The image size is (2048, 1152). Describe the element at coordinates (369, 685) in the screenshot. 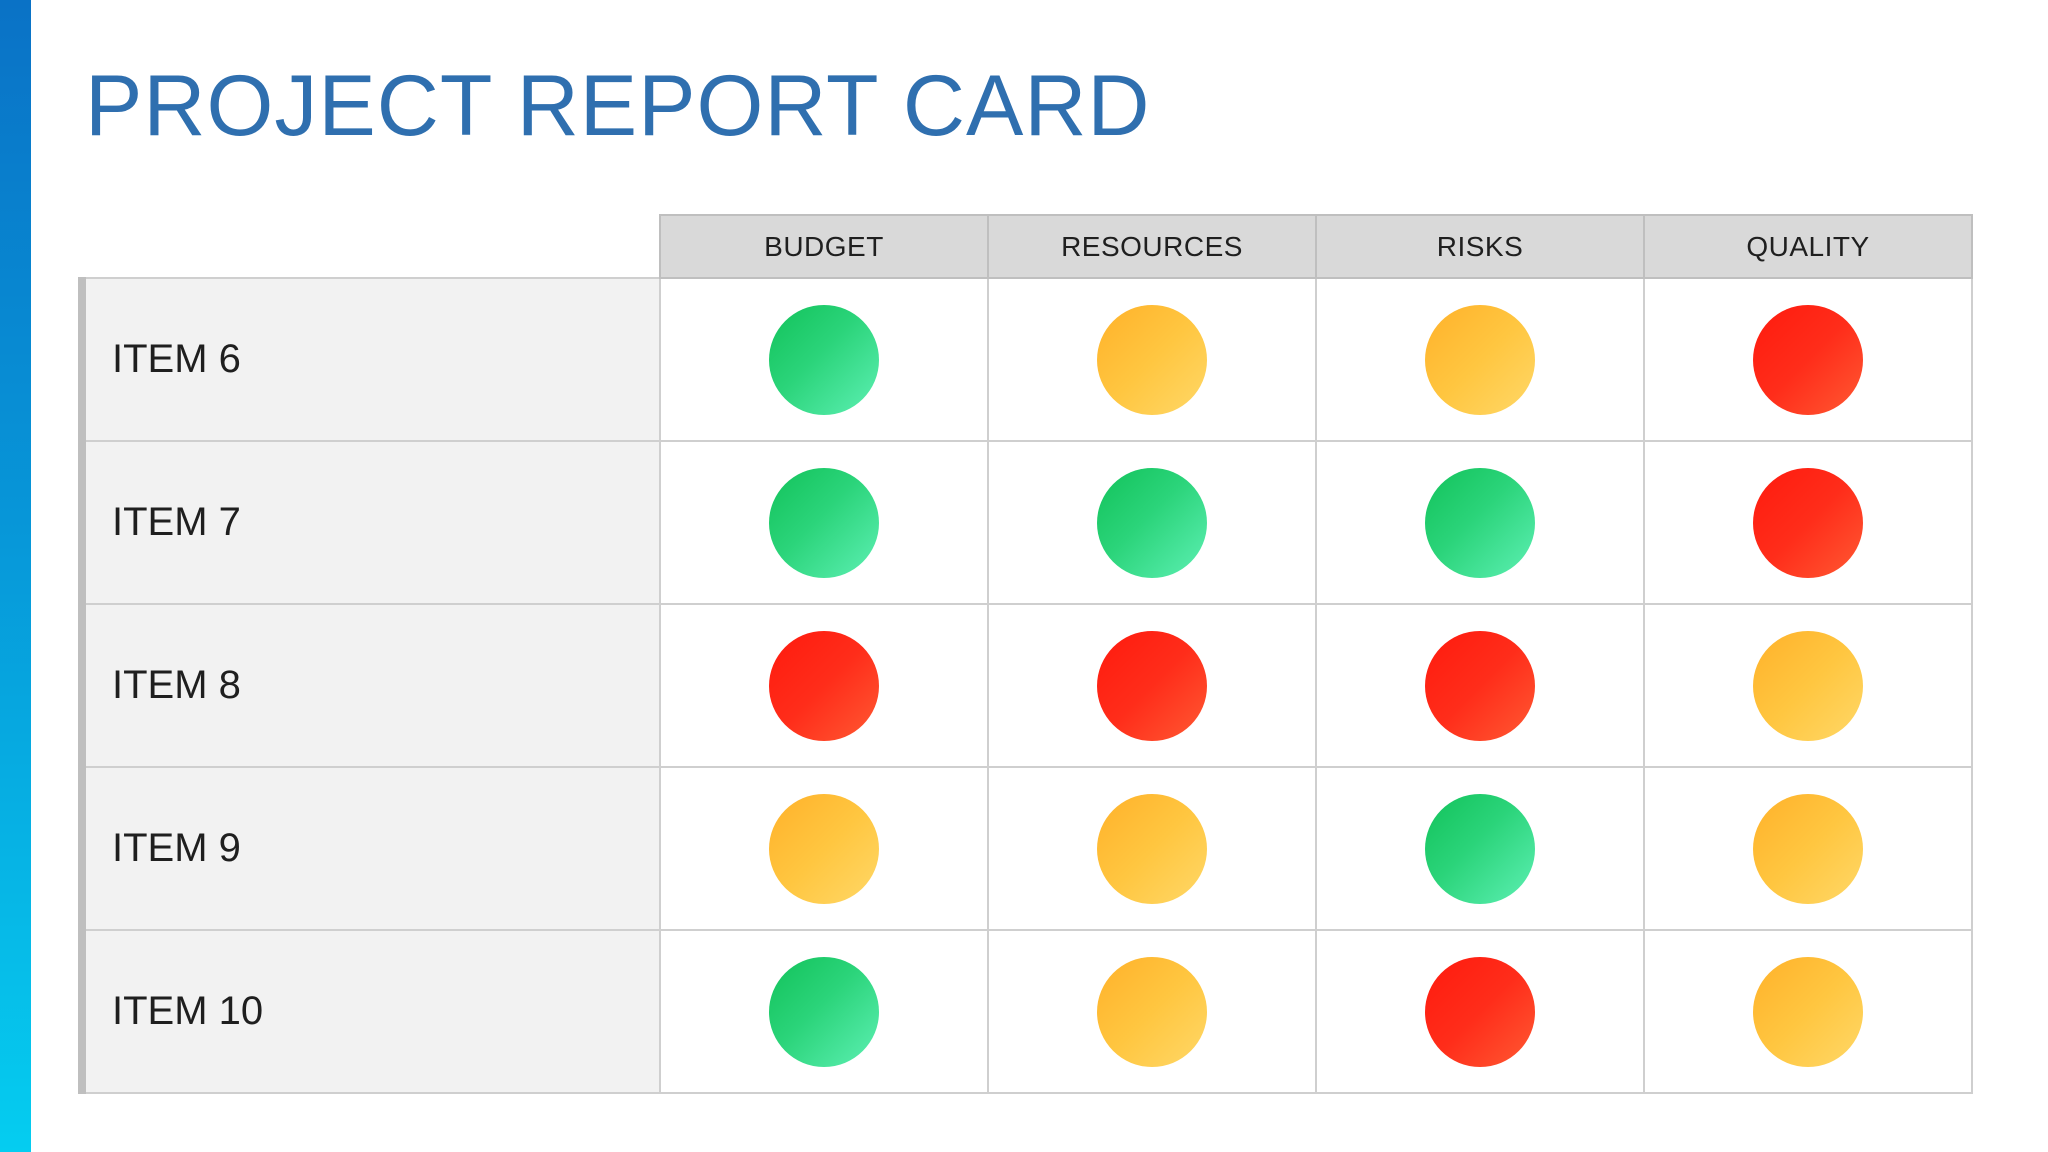

I see `row-label: ITEM 8` at that location.